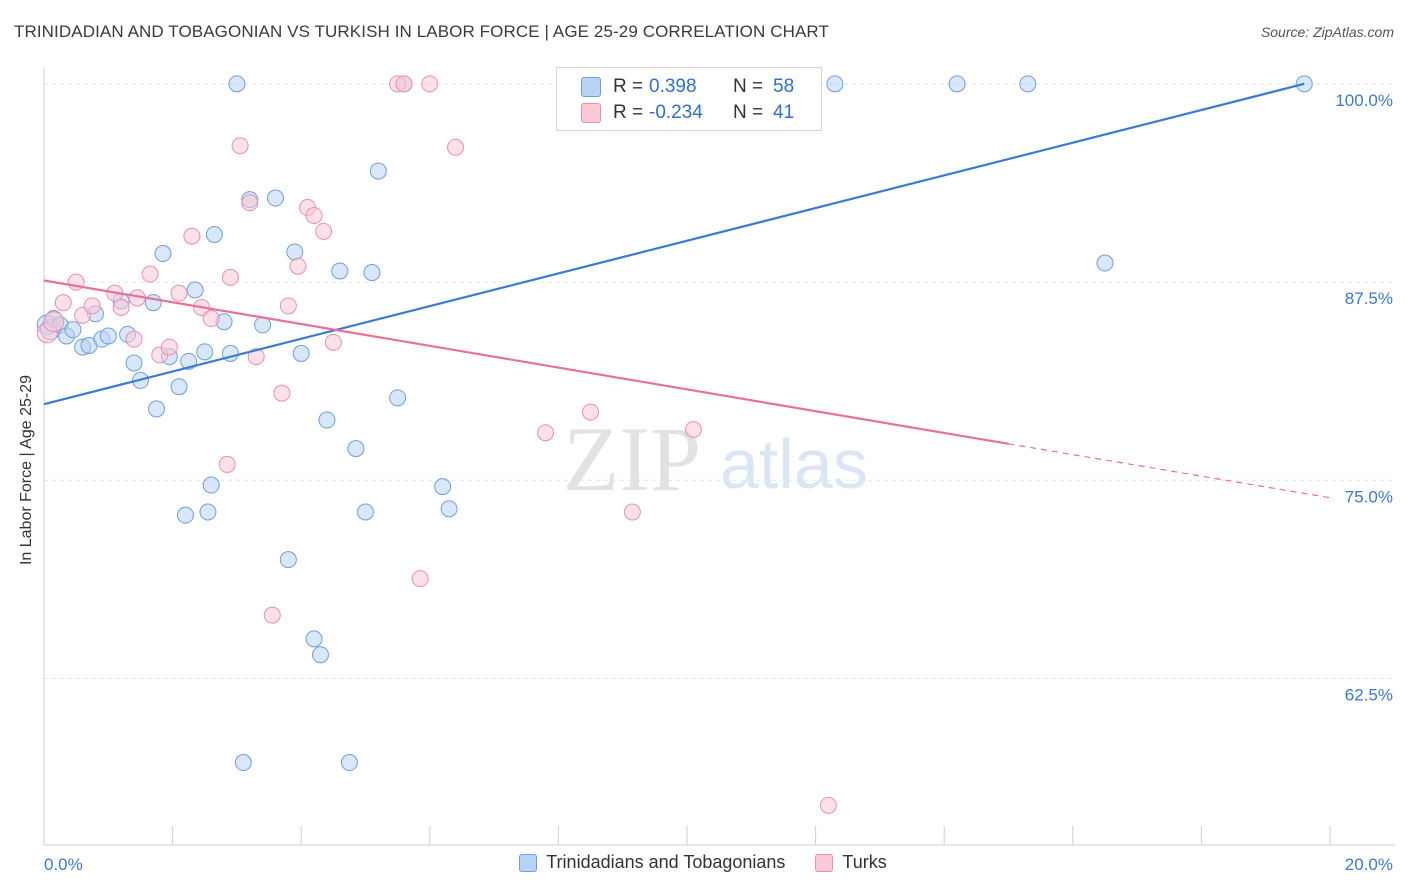 The width and height of the screenshot is (1406, 892). What do you see at coordinates (676, 112) in the screenshot?
I see `r-value: -0.234` at bounding box center [676, 112].